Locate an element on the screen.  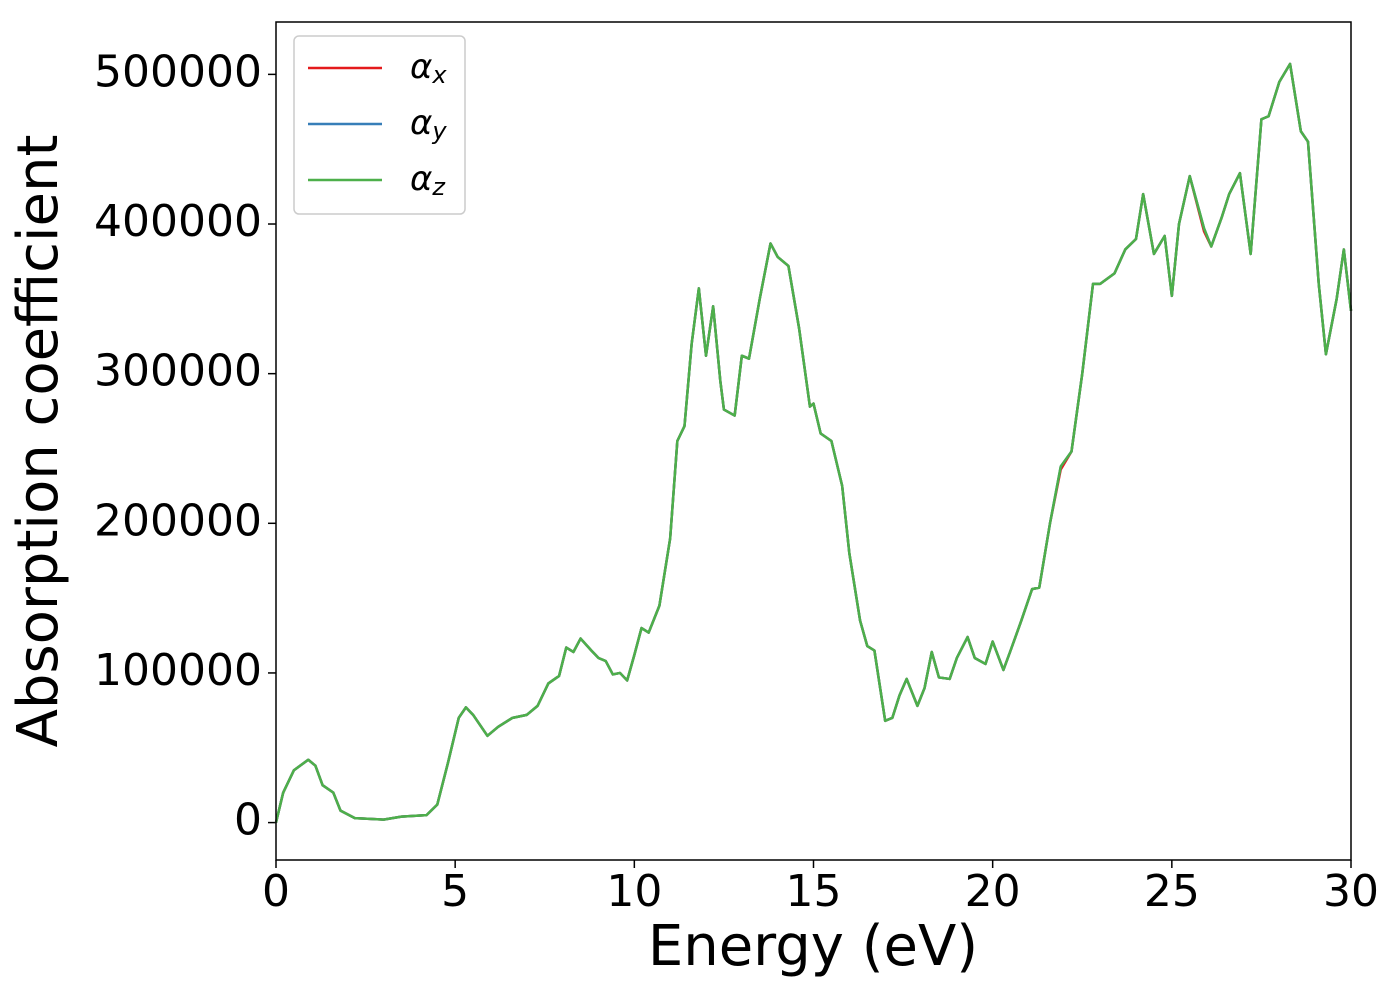
x-tick-label: 25 is located at coordinates (1172, 891).